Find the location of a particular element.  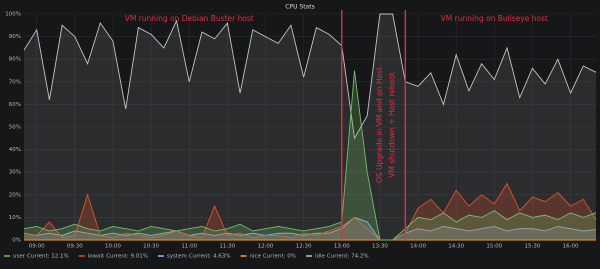

x-tick-label: 14:30 is located at coordinates (456, 247).